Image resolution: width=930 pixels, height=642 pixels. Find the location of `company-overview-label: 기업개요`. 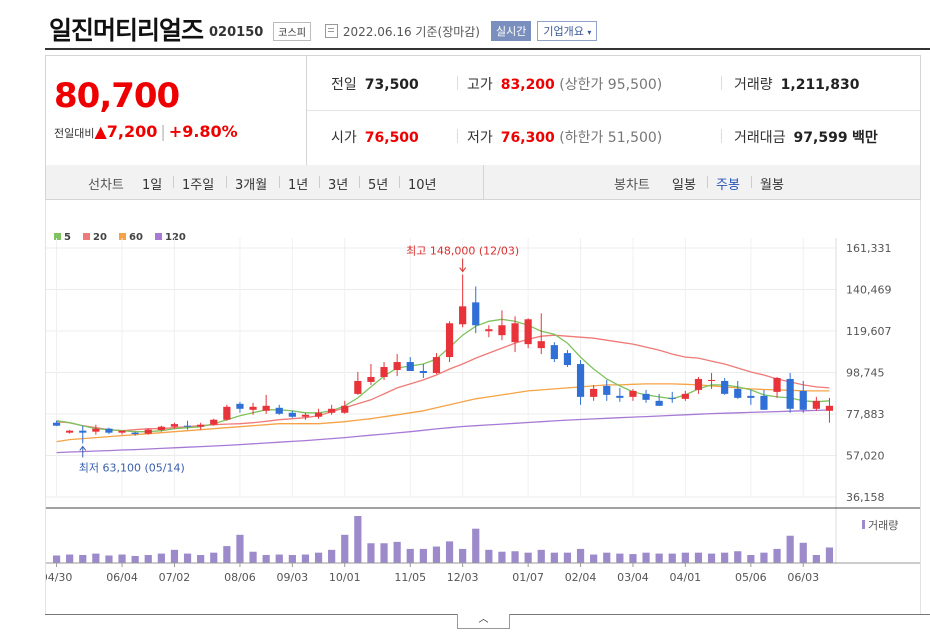

company-overview-label: 기업개요 is located at coordinates (563, 31).